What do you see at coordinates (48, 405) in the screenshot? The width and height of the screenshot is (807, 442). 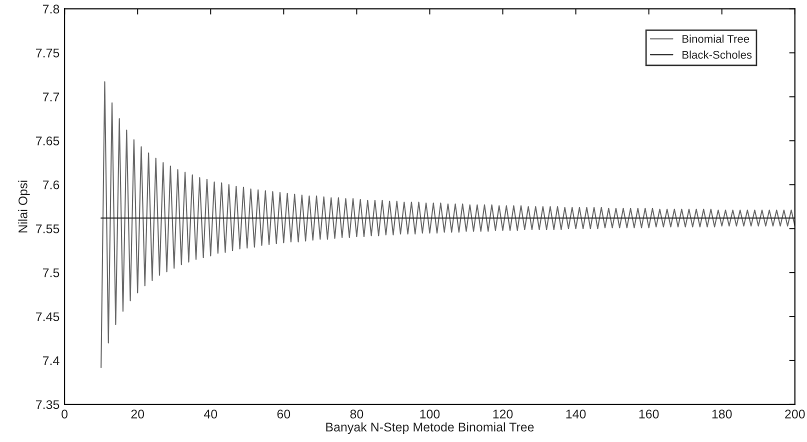 I see `y-tick-label: 7.35` at bounding box center [48, 405].